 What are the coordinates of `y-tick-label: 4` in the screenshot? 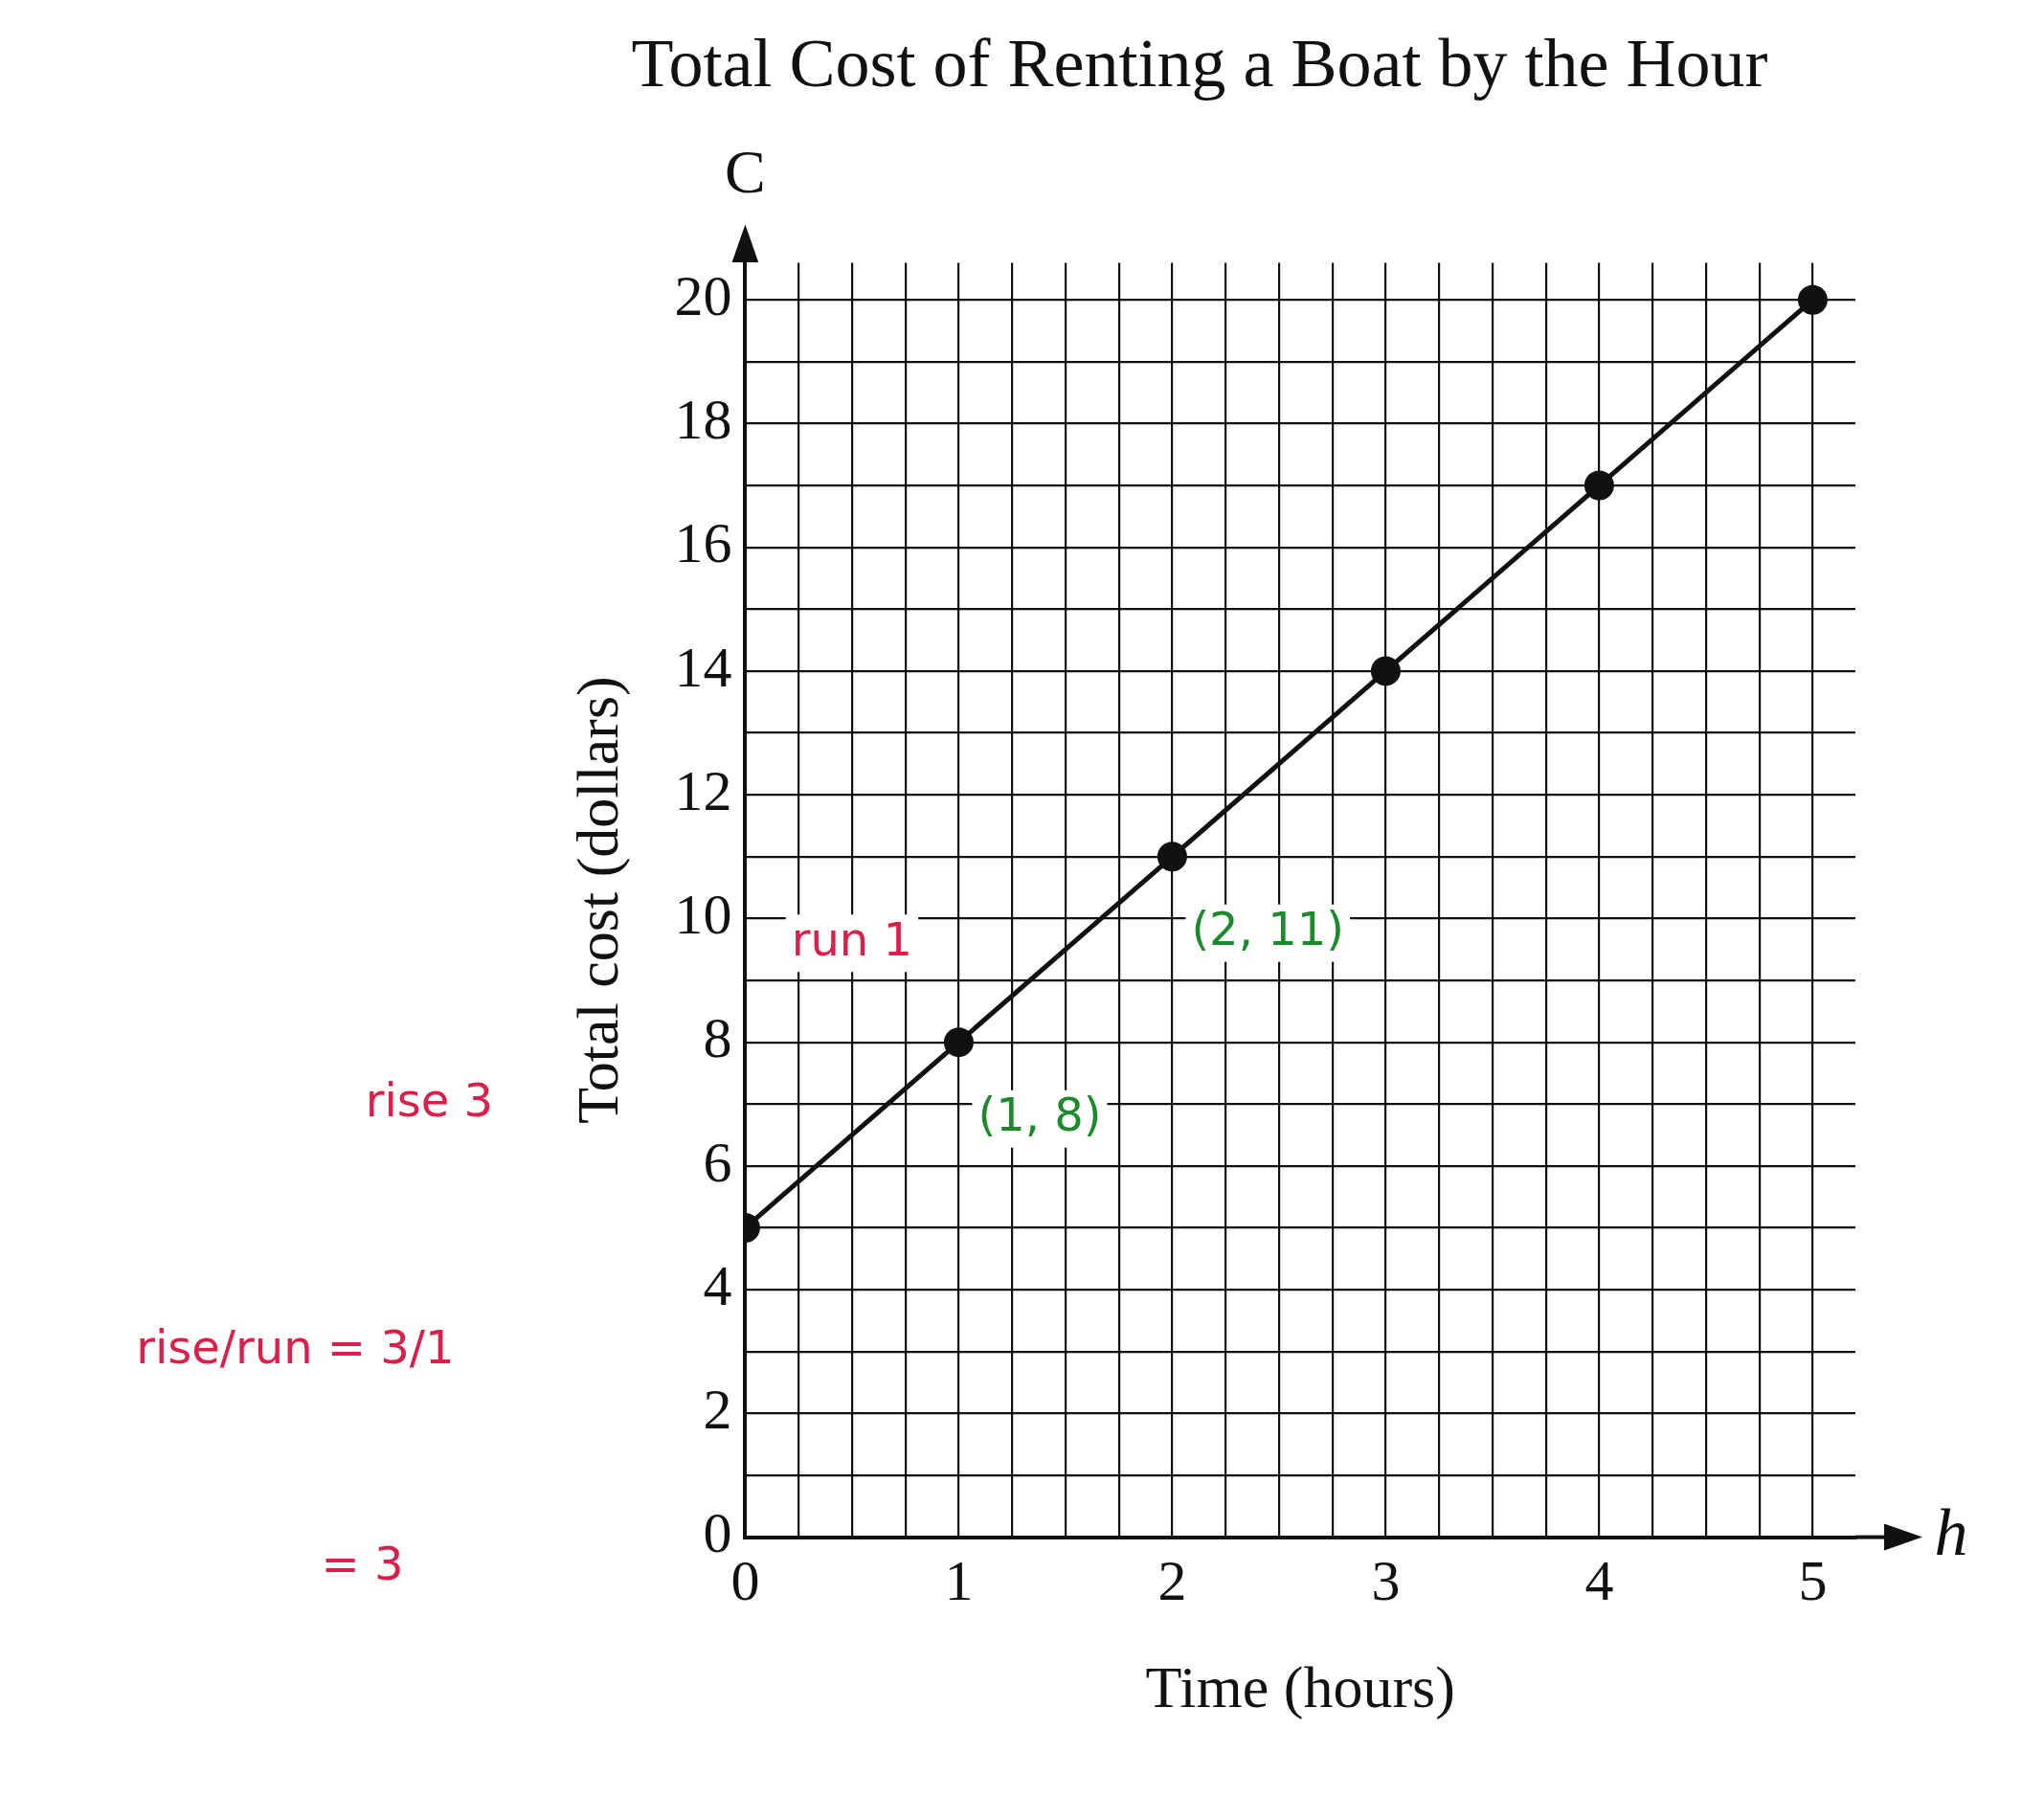 It's located at (717, 1285).